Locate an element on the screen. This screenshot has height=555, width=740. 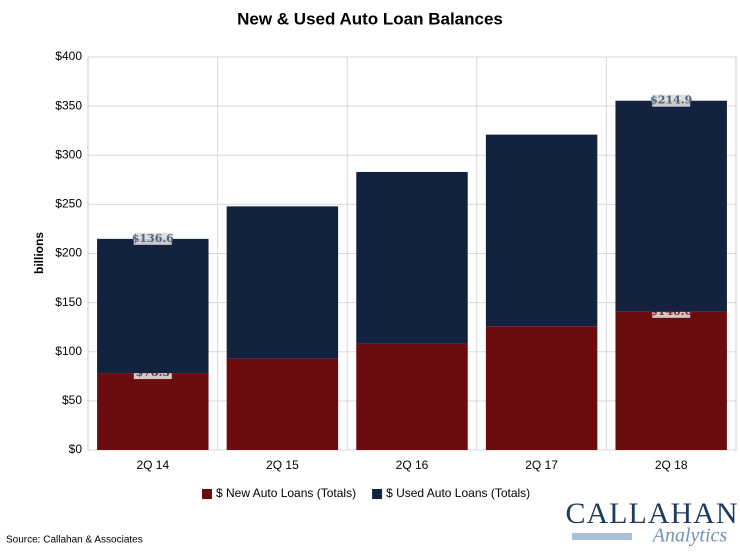
chart-title: New & Used Auto Loan Balances is located at coordinates (370, 18).